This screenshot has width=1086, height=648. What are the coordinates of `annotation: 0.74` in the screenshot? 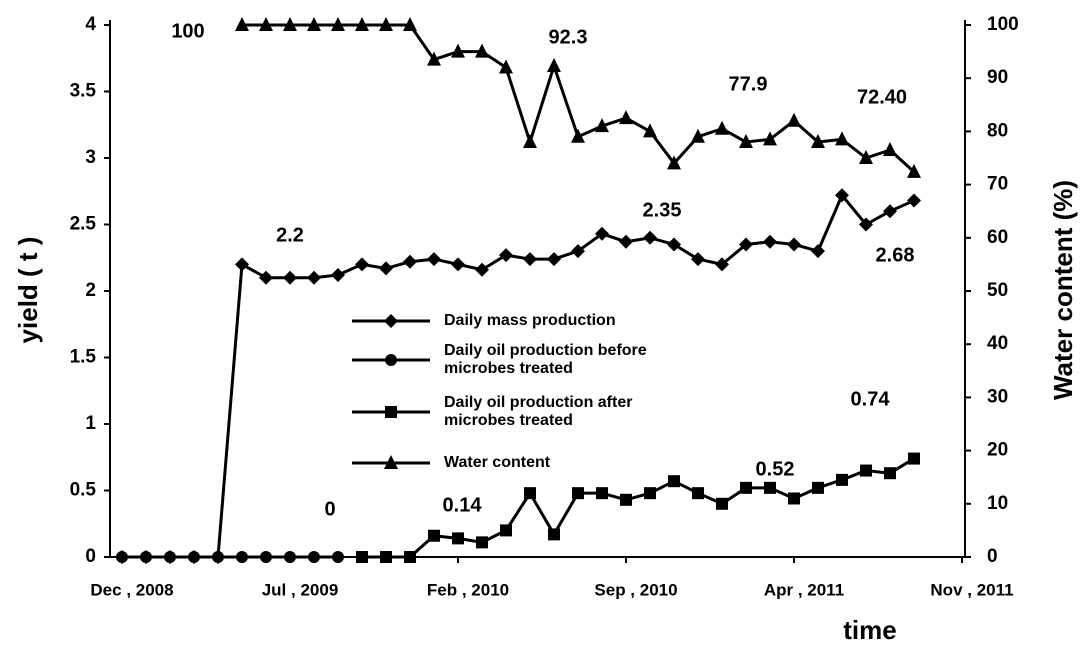 It's located at (871, 399).